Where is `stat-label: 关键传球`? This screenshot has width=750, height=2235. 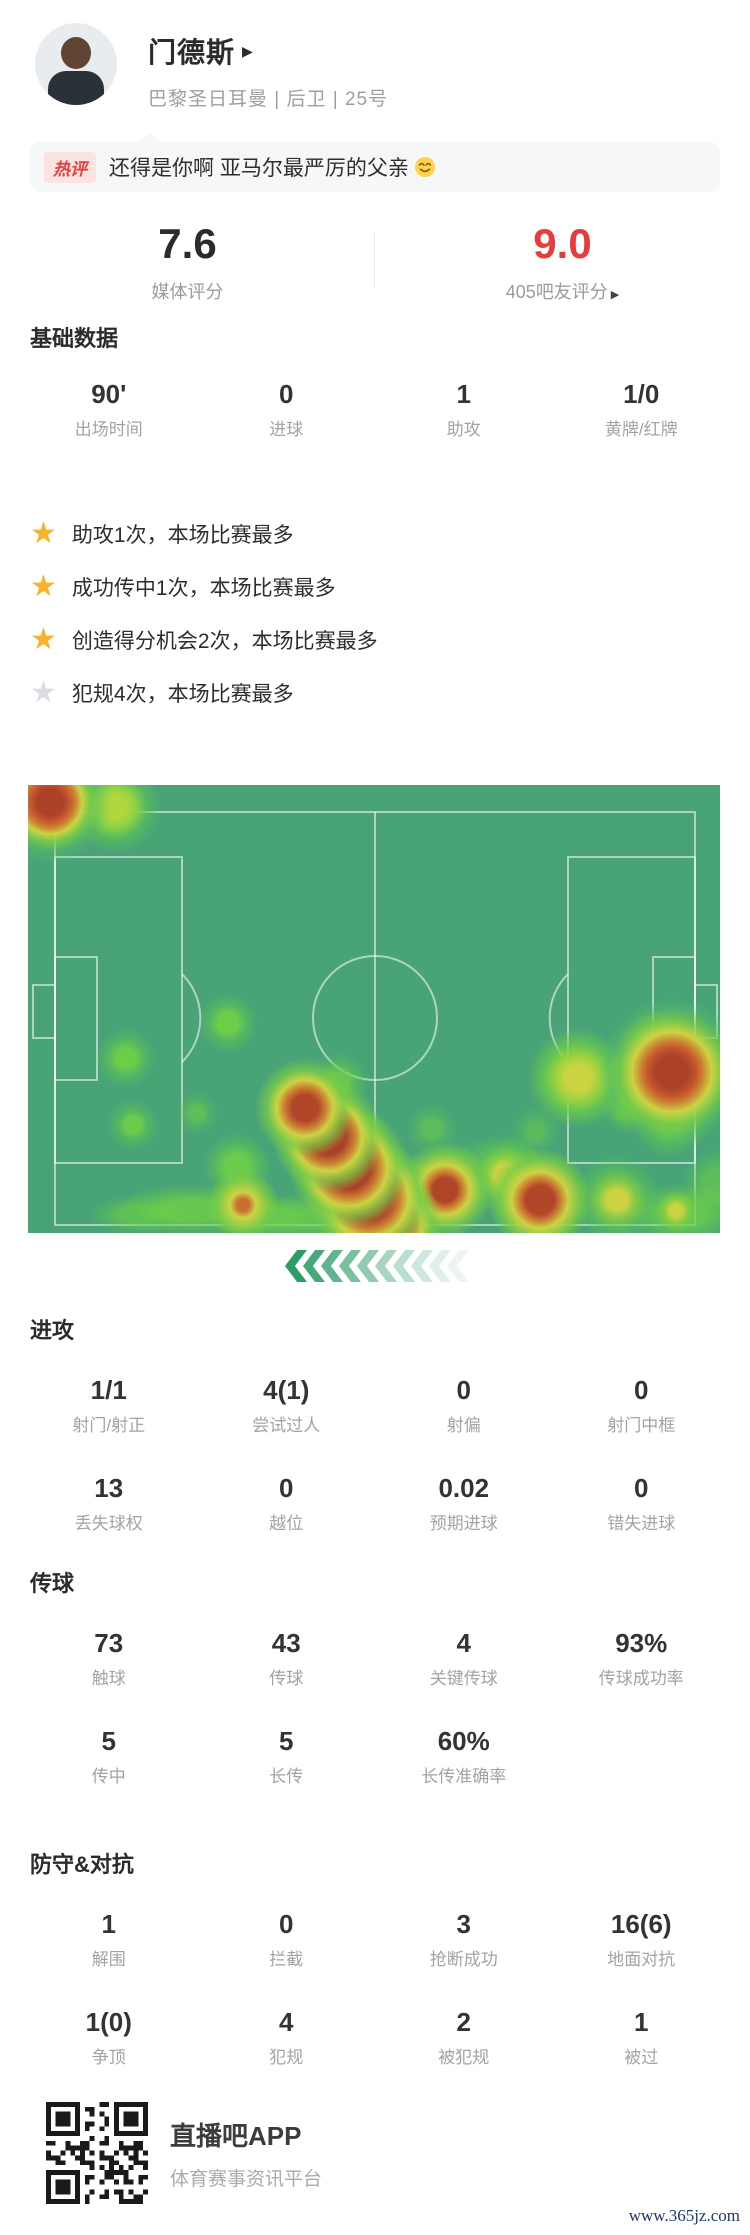 stat-label: 关键传球 is located at coordinates (463, 1678).